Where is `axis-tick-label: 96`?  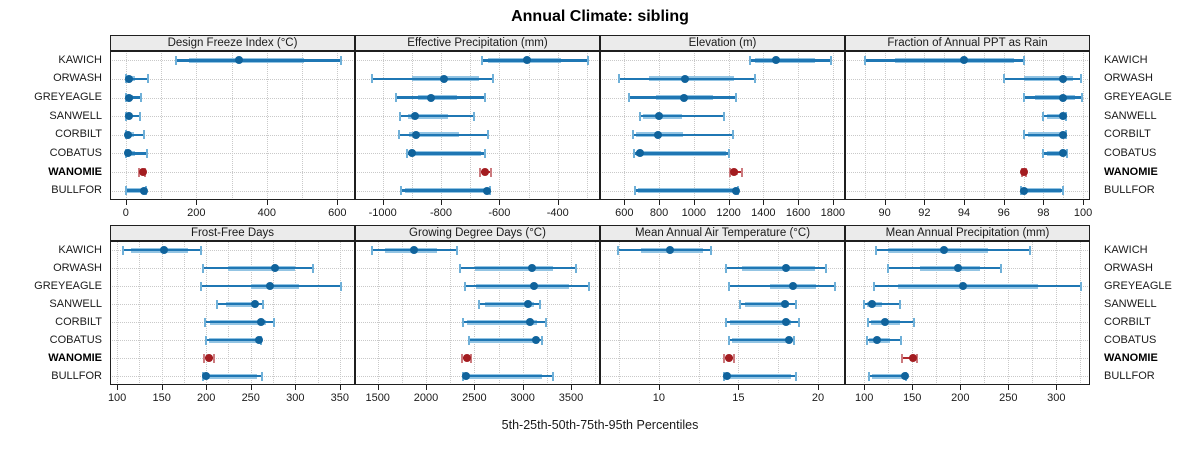
axis-tick-label: 96 is located at coordinates (1003, 213).